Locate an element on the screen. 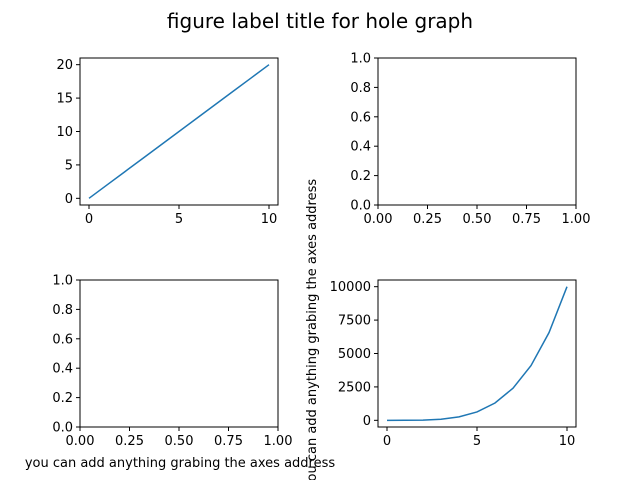  y-tick-label: 20 is located at coordinates (64, 65).